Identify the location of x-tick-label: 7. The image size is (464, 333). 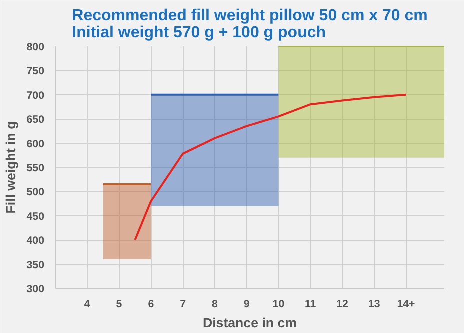
(183, 304).